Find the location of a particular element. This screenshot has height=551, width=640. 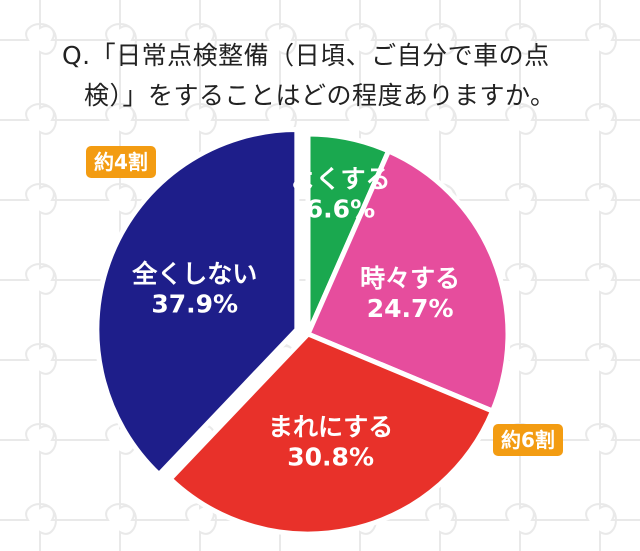

question-title: Q.「日常点検整備（日頃、ご自分で車の点 検）」をすることはどの程度ありますか。 is located at coordinates (332, 76).